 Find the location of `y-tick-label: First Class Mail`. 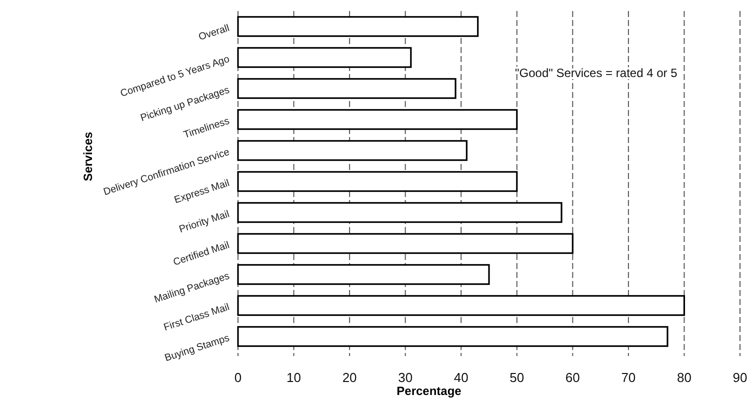

y-tick-label: First Class Mail is located at coordinates (196, 318).